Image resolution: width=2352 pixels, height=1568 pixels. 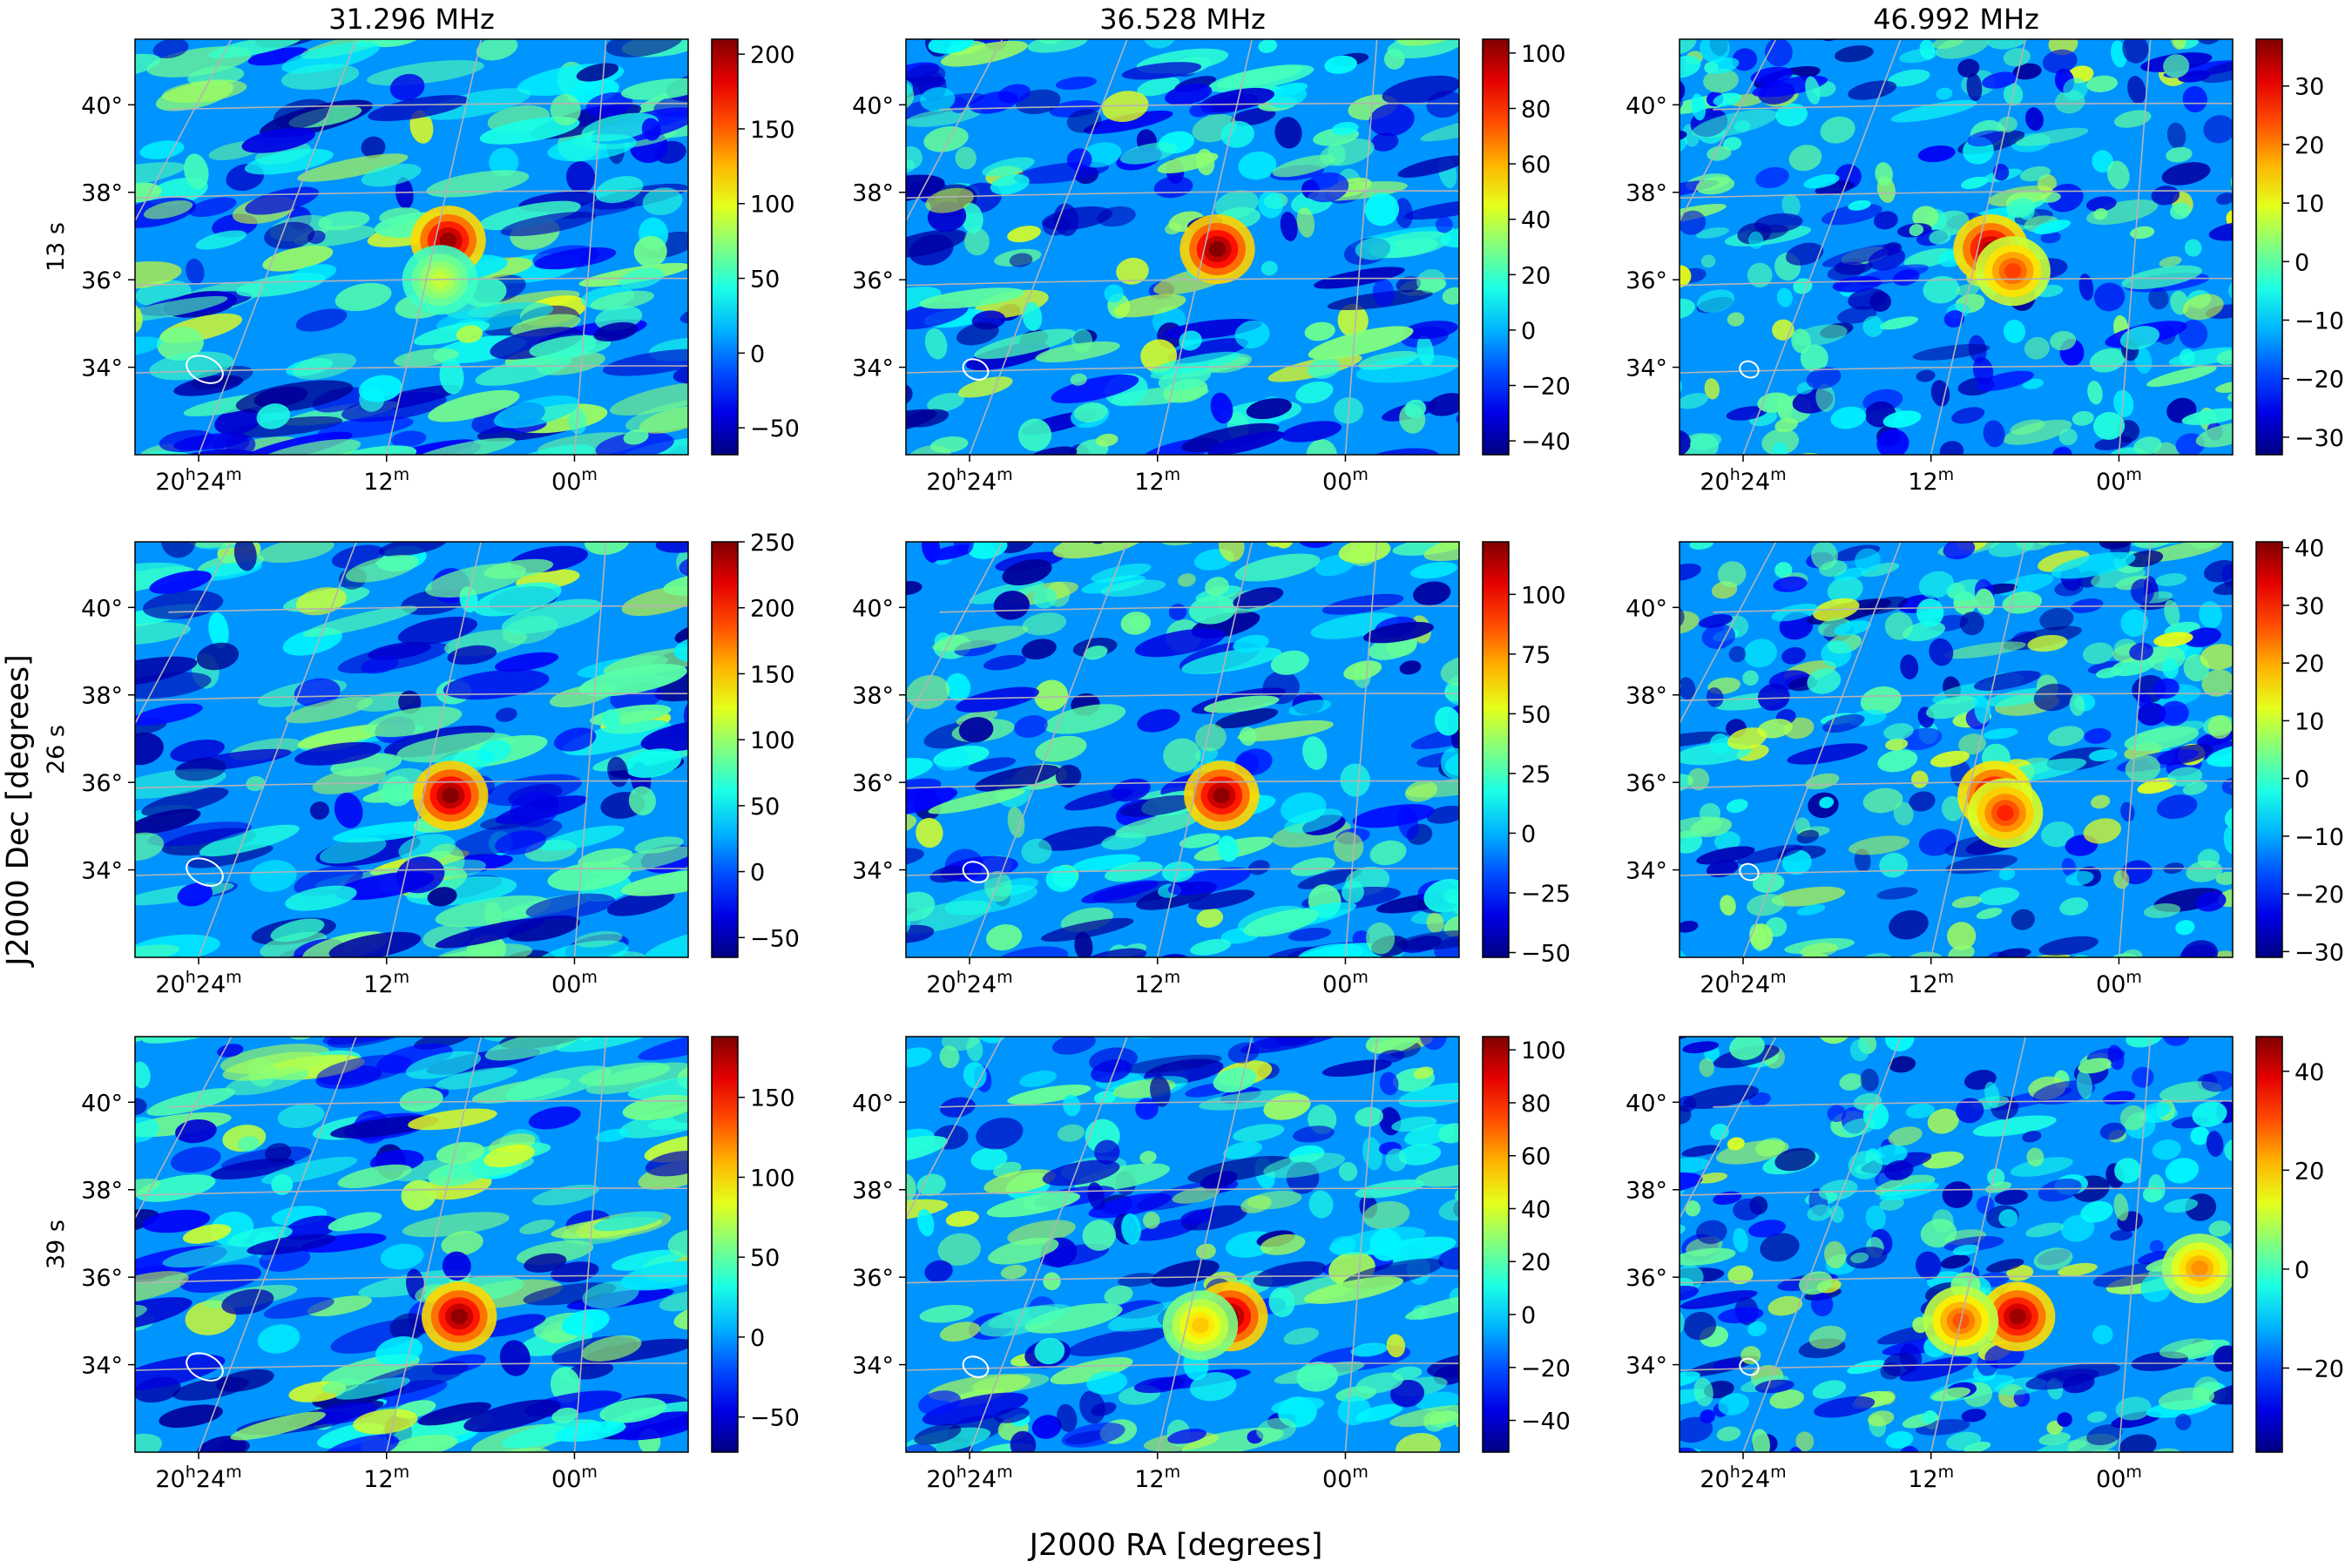 What do you see at coordinates (56, 247) in the screenshot?
I see `row-label: 13 s` at bounding box center [56, 247].